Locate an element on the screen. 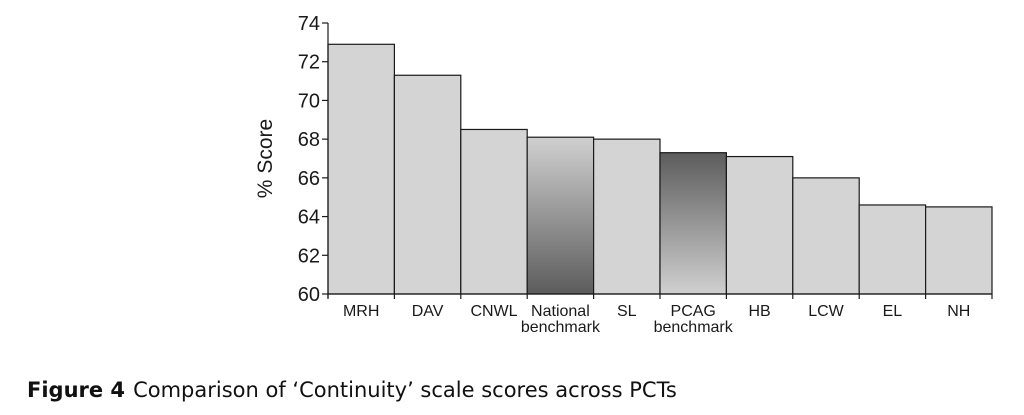 Image resolution: width=1024 pixels, height=415 pixels. x-tick-label: MRH is located at coordinates (361, 311).